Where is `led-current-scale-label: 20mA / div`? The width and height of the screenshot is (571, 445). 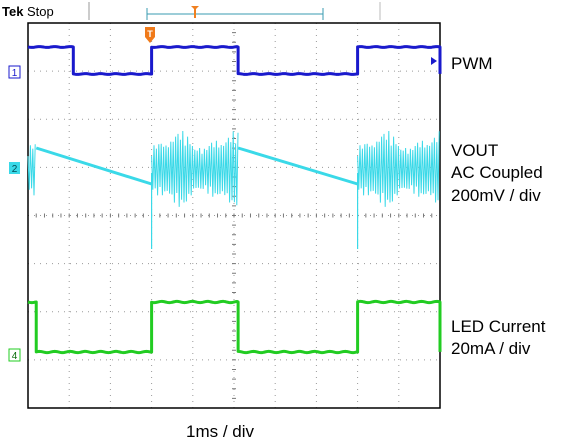
led-current-scale-label: 20mA / div is located at coordinates (491, 348).